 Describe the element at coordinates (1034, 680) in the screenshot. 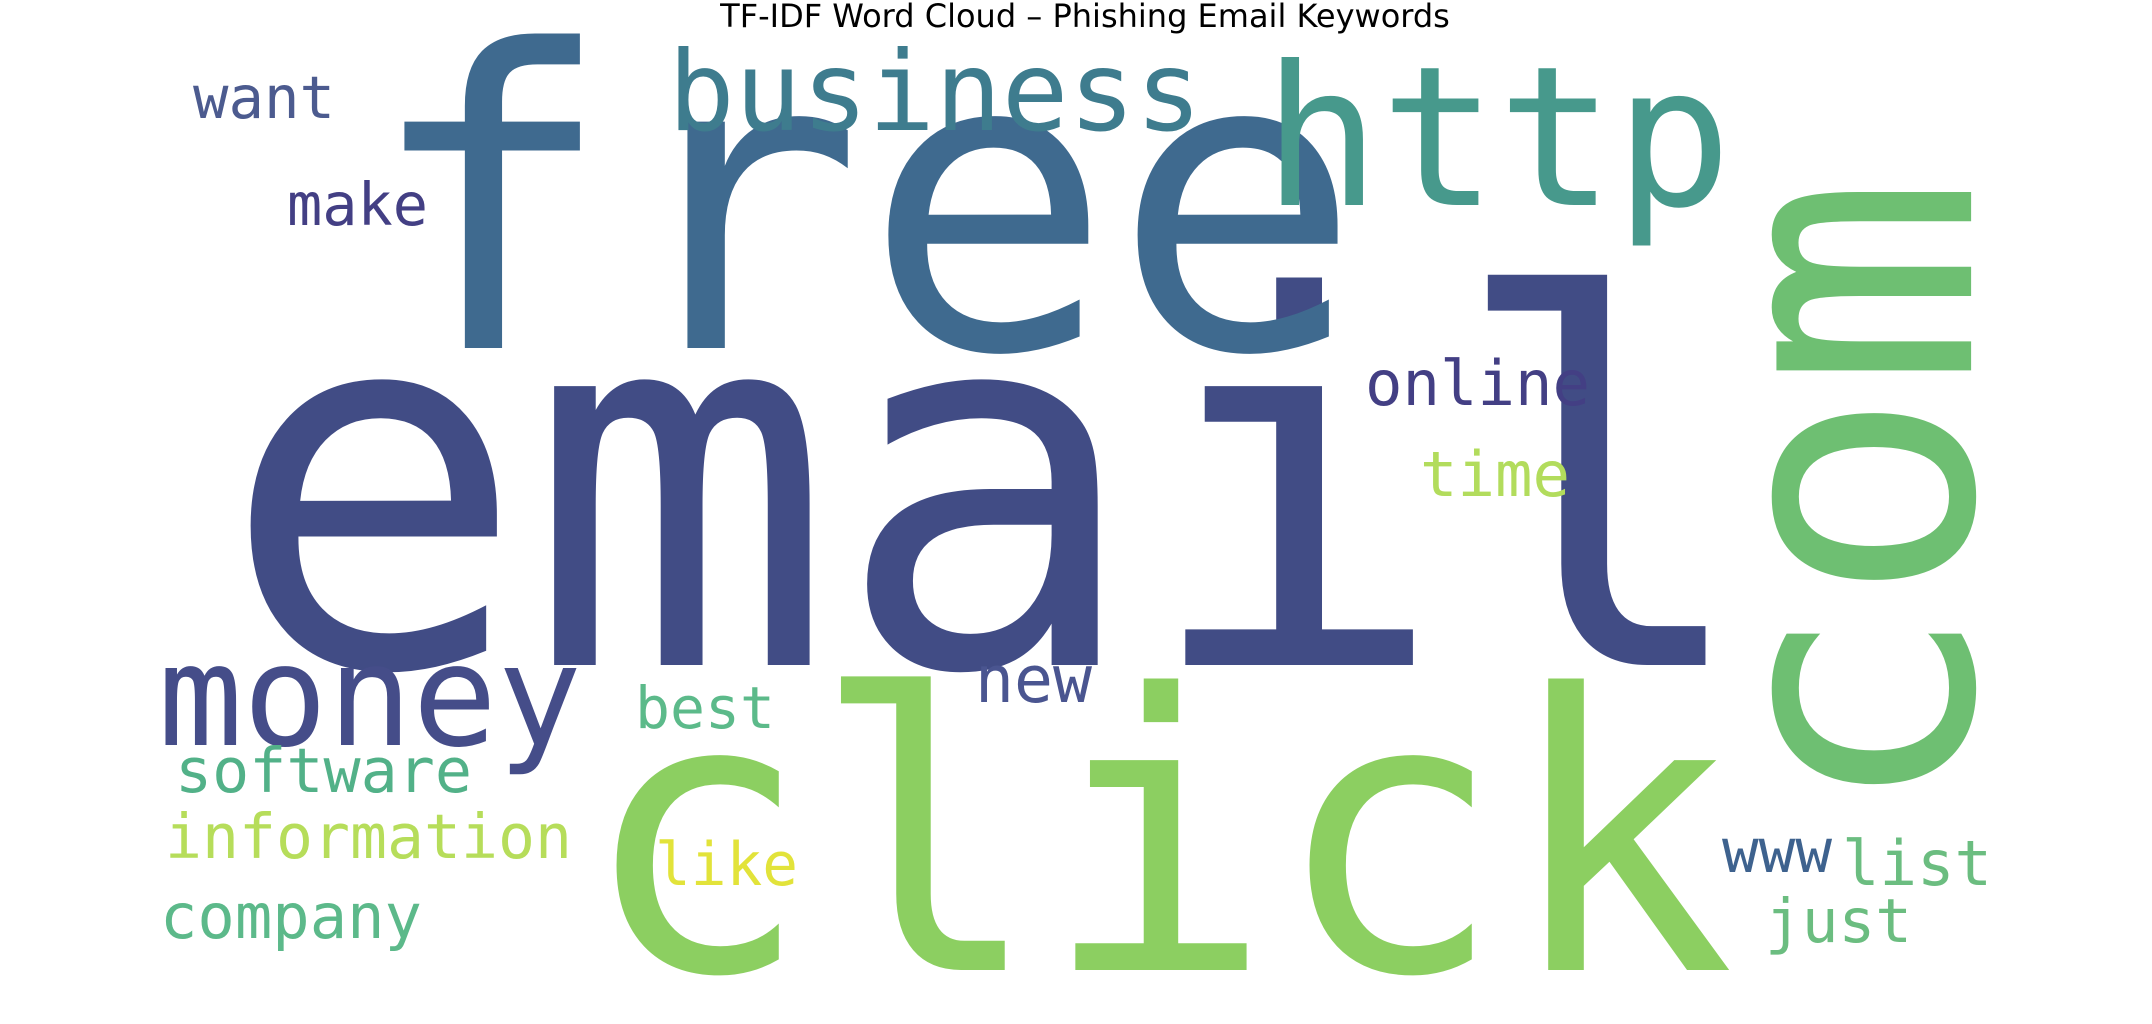

I see `word-new: new` at that location.